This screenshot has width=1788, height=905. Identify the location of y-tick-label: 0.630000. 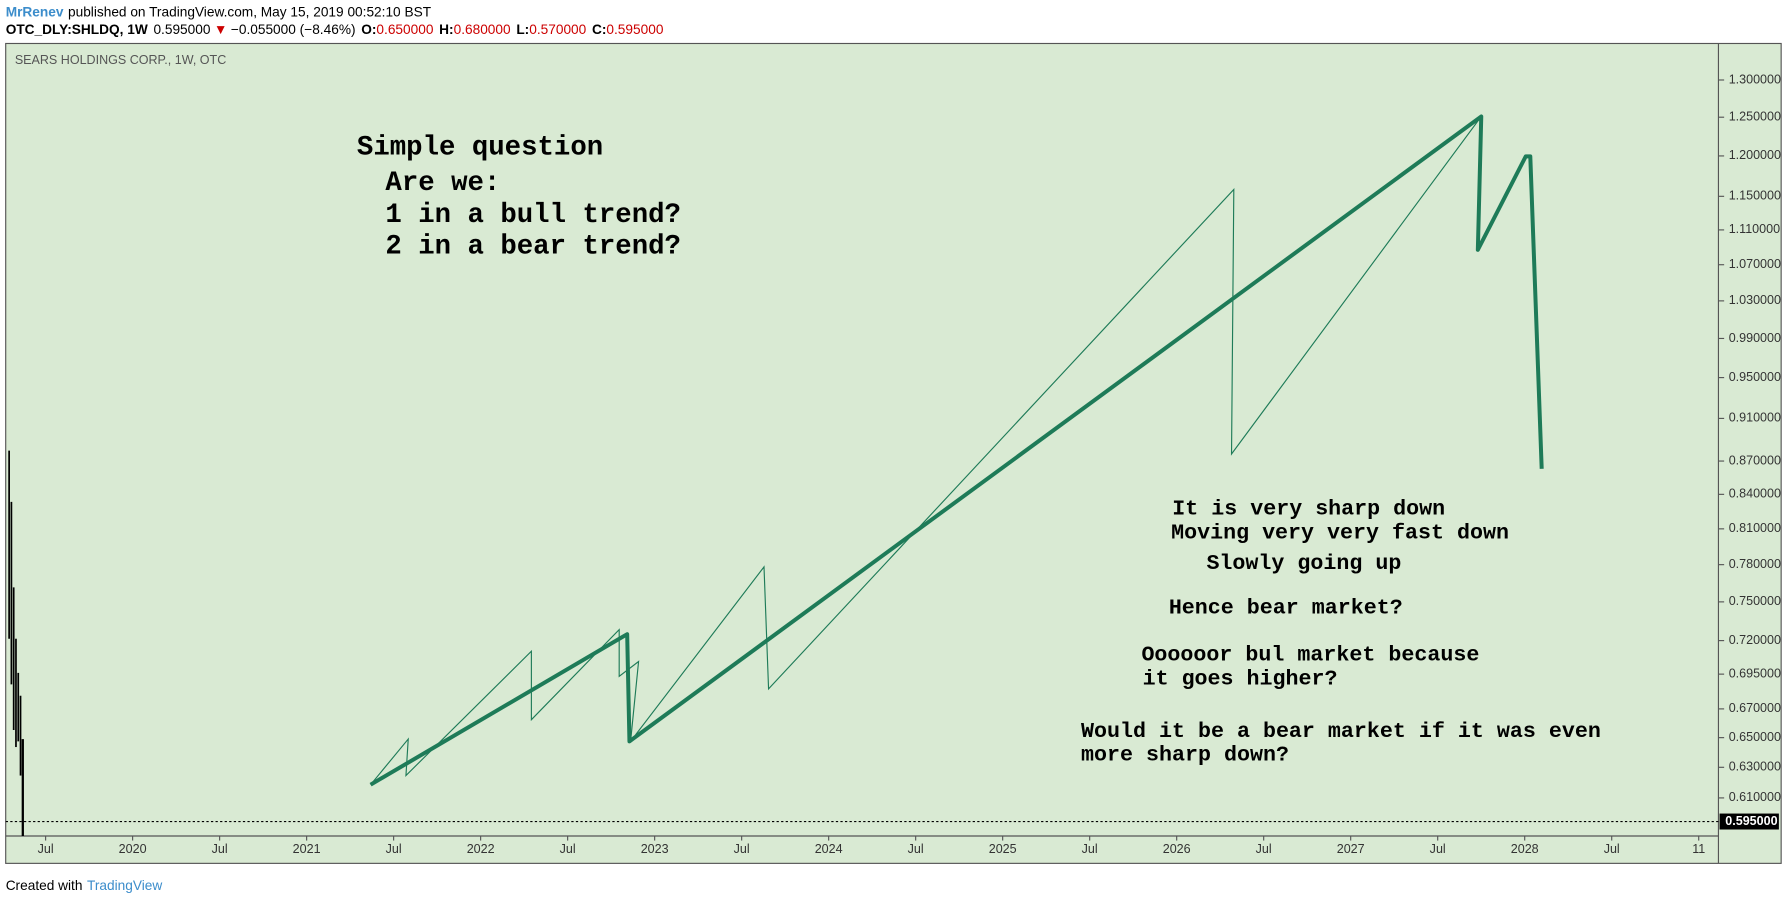
(1755, 767).